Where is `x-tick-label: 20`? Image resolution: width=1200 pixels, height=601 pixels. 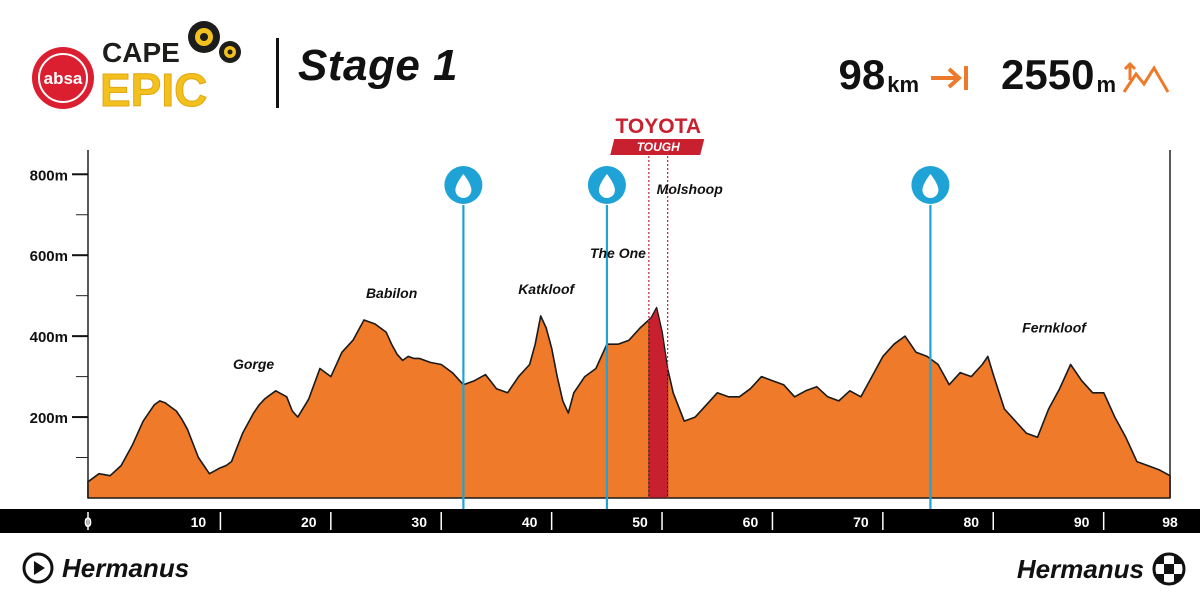
x-tick-label: 20 is located at coordinates (309, 522).